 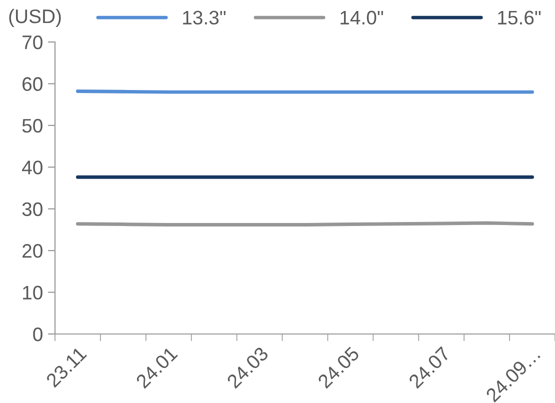 What do you see at coordinates (32, 293) in the screenshot?
I see `y-tick-label: 10` at bounding box center [32, 293].